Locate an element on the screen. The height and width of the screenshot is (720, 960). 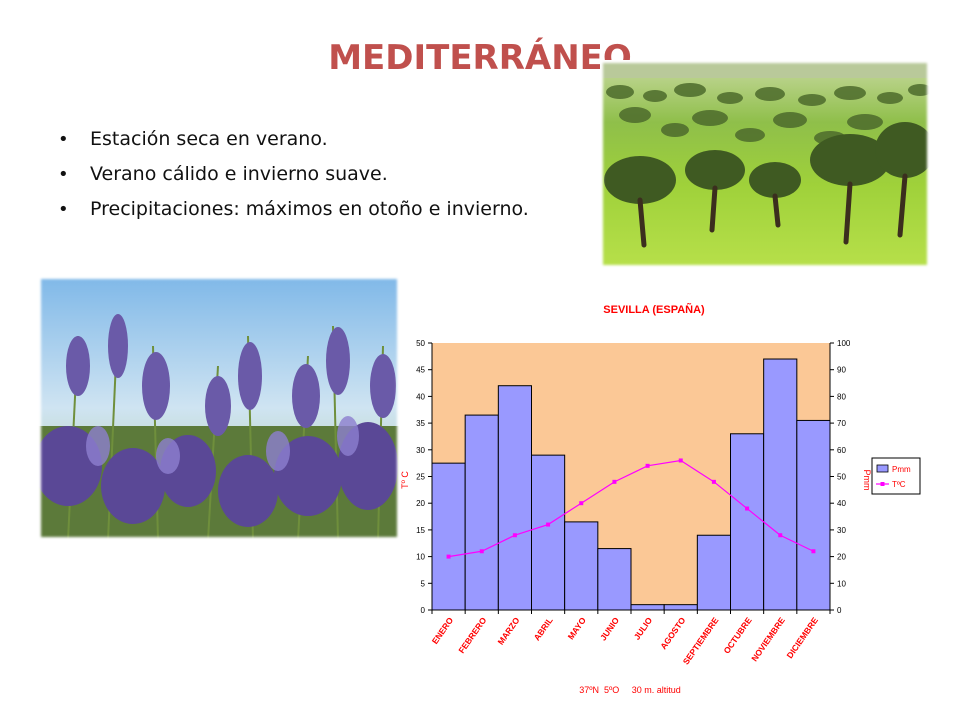
y-right-tick-label: 30 is located at coordinates (841, 530).